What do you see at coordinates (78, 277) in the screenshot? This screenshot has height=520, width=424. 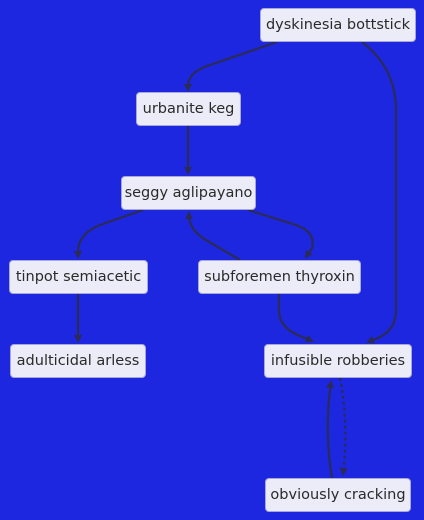 I see `node-tinpot-semiacetic: tinpot semiacetic` at bounding box center [78, 277].